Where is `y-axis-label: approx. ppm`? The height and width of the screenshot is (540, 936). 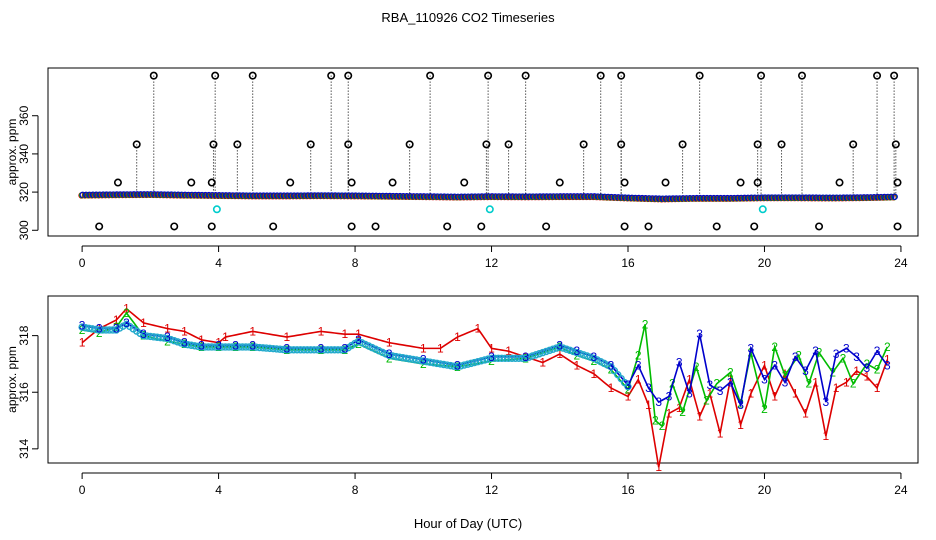
y-axis-label: approx. ppm is located at coordinates (12, 379).